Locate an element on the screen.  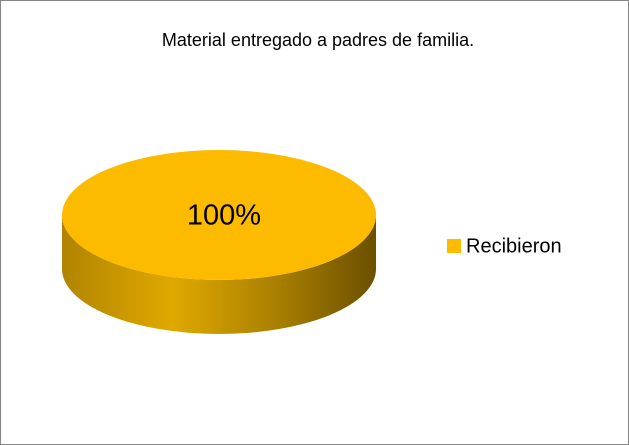
pie-side is located at coordinates (219, 274).